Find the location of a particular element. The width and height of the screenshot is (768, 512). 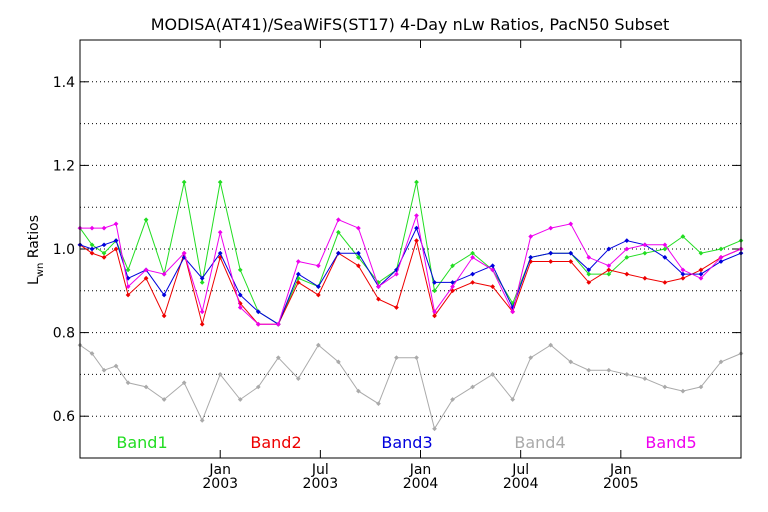

y-tick-label: 0.6 is located at coordinates (64, 417).